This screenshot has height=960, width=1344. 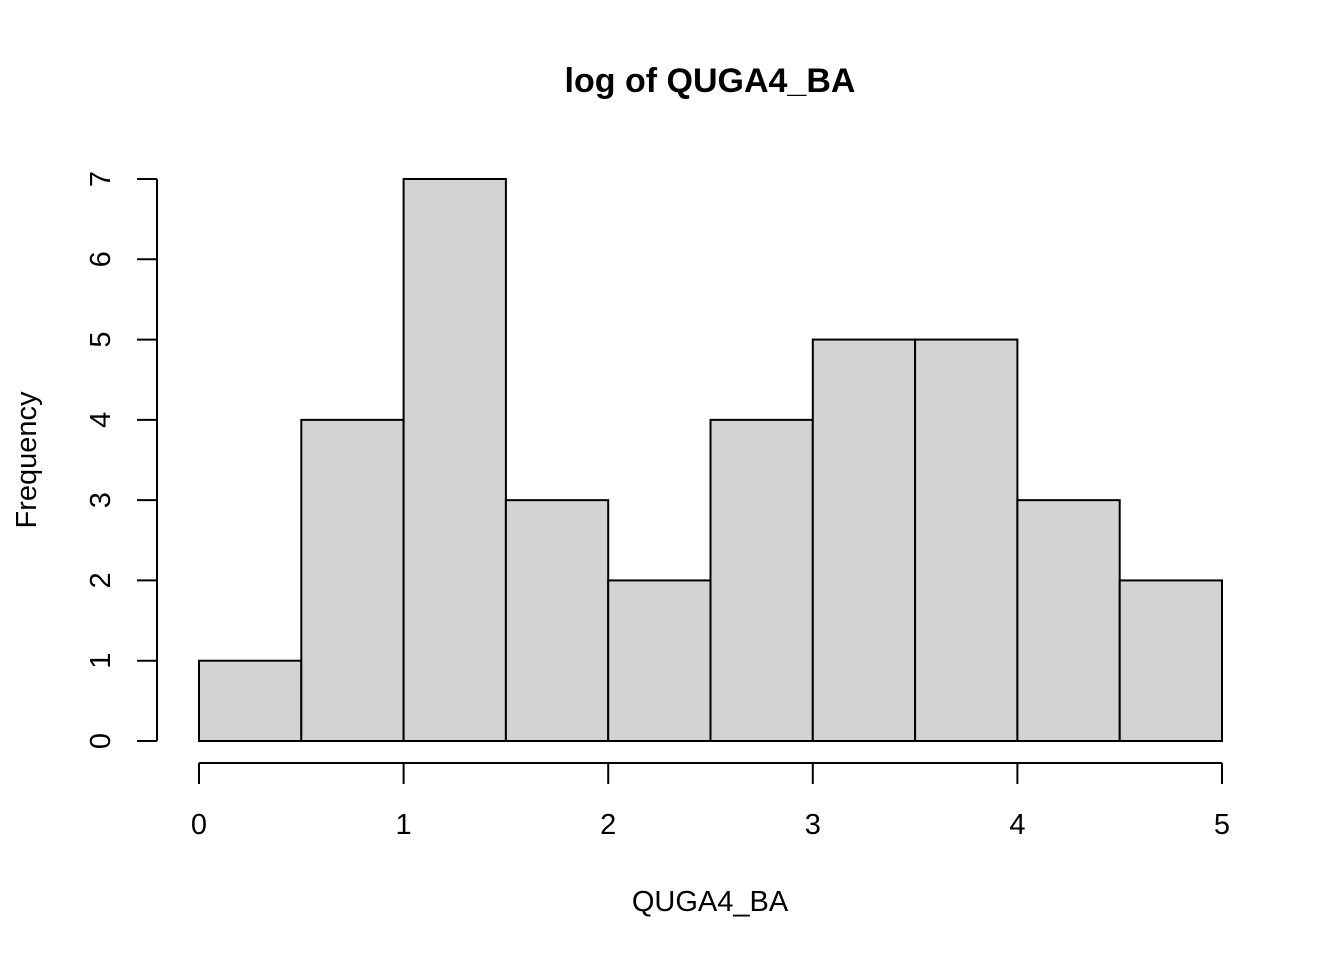 What do you see at coordinates (101, 420) in the screenshot?
I see `y-tick-label: 4` at bounding box center [101, 420].